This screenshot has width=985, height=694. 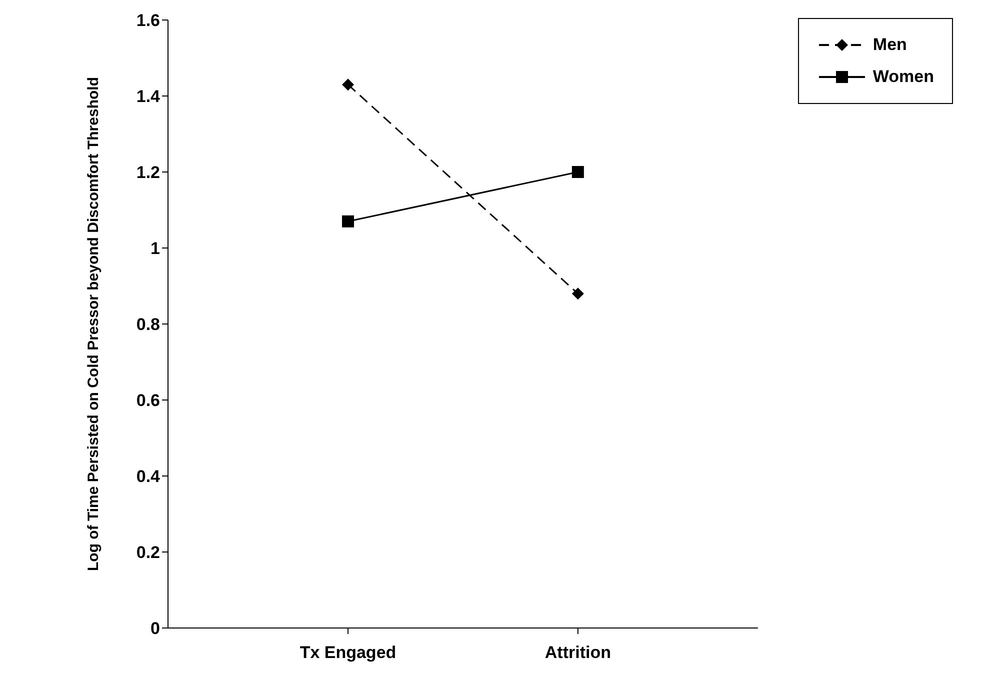 What do you see at coordinates (889, 45) in the screenshot?
I see `legend-label: Men` at bounding box center [889, 45].